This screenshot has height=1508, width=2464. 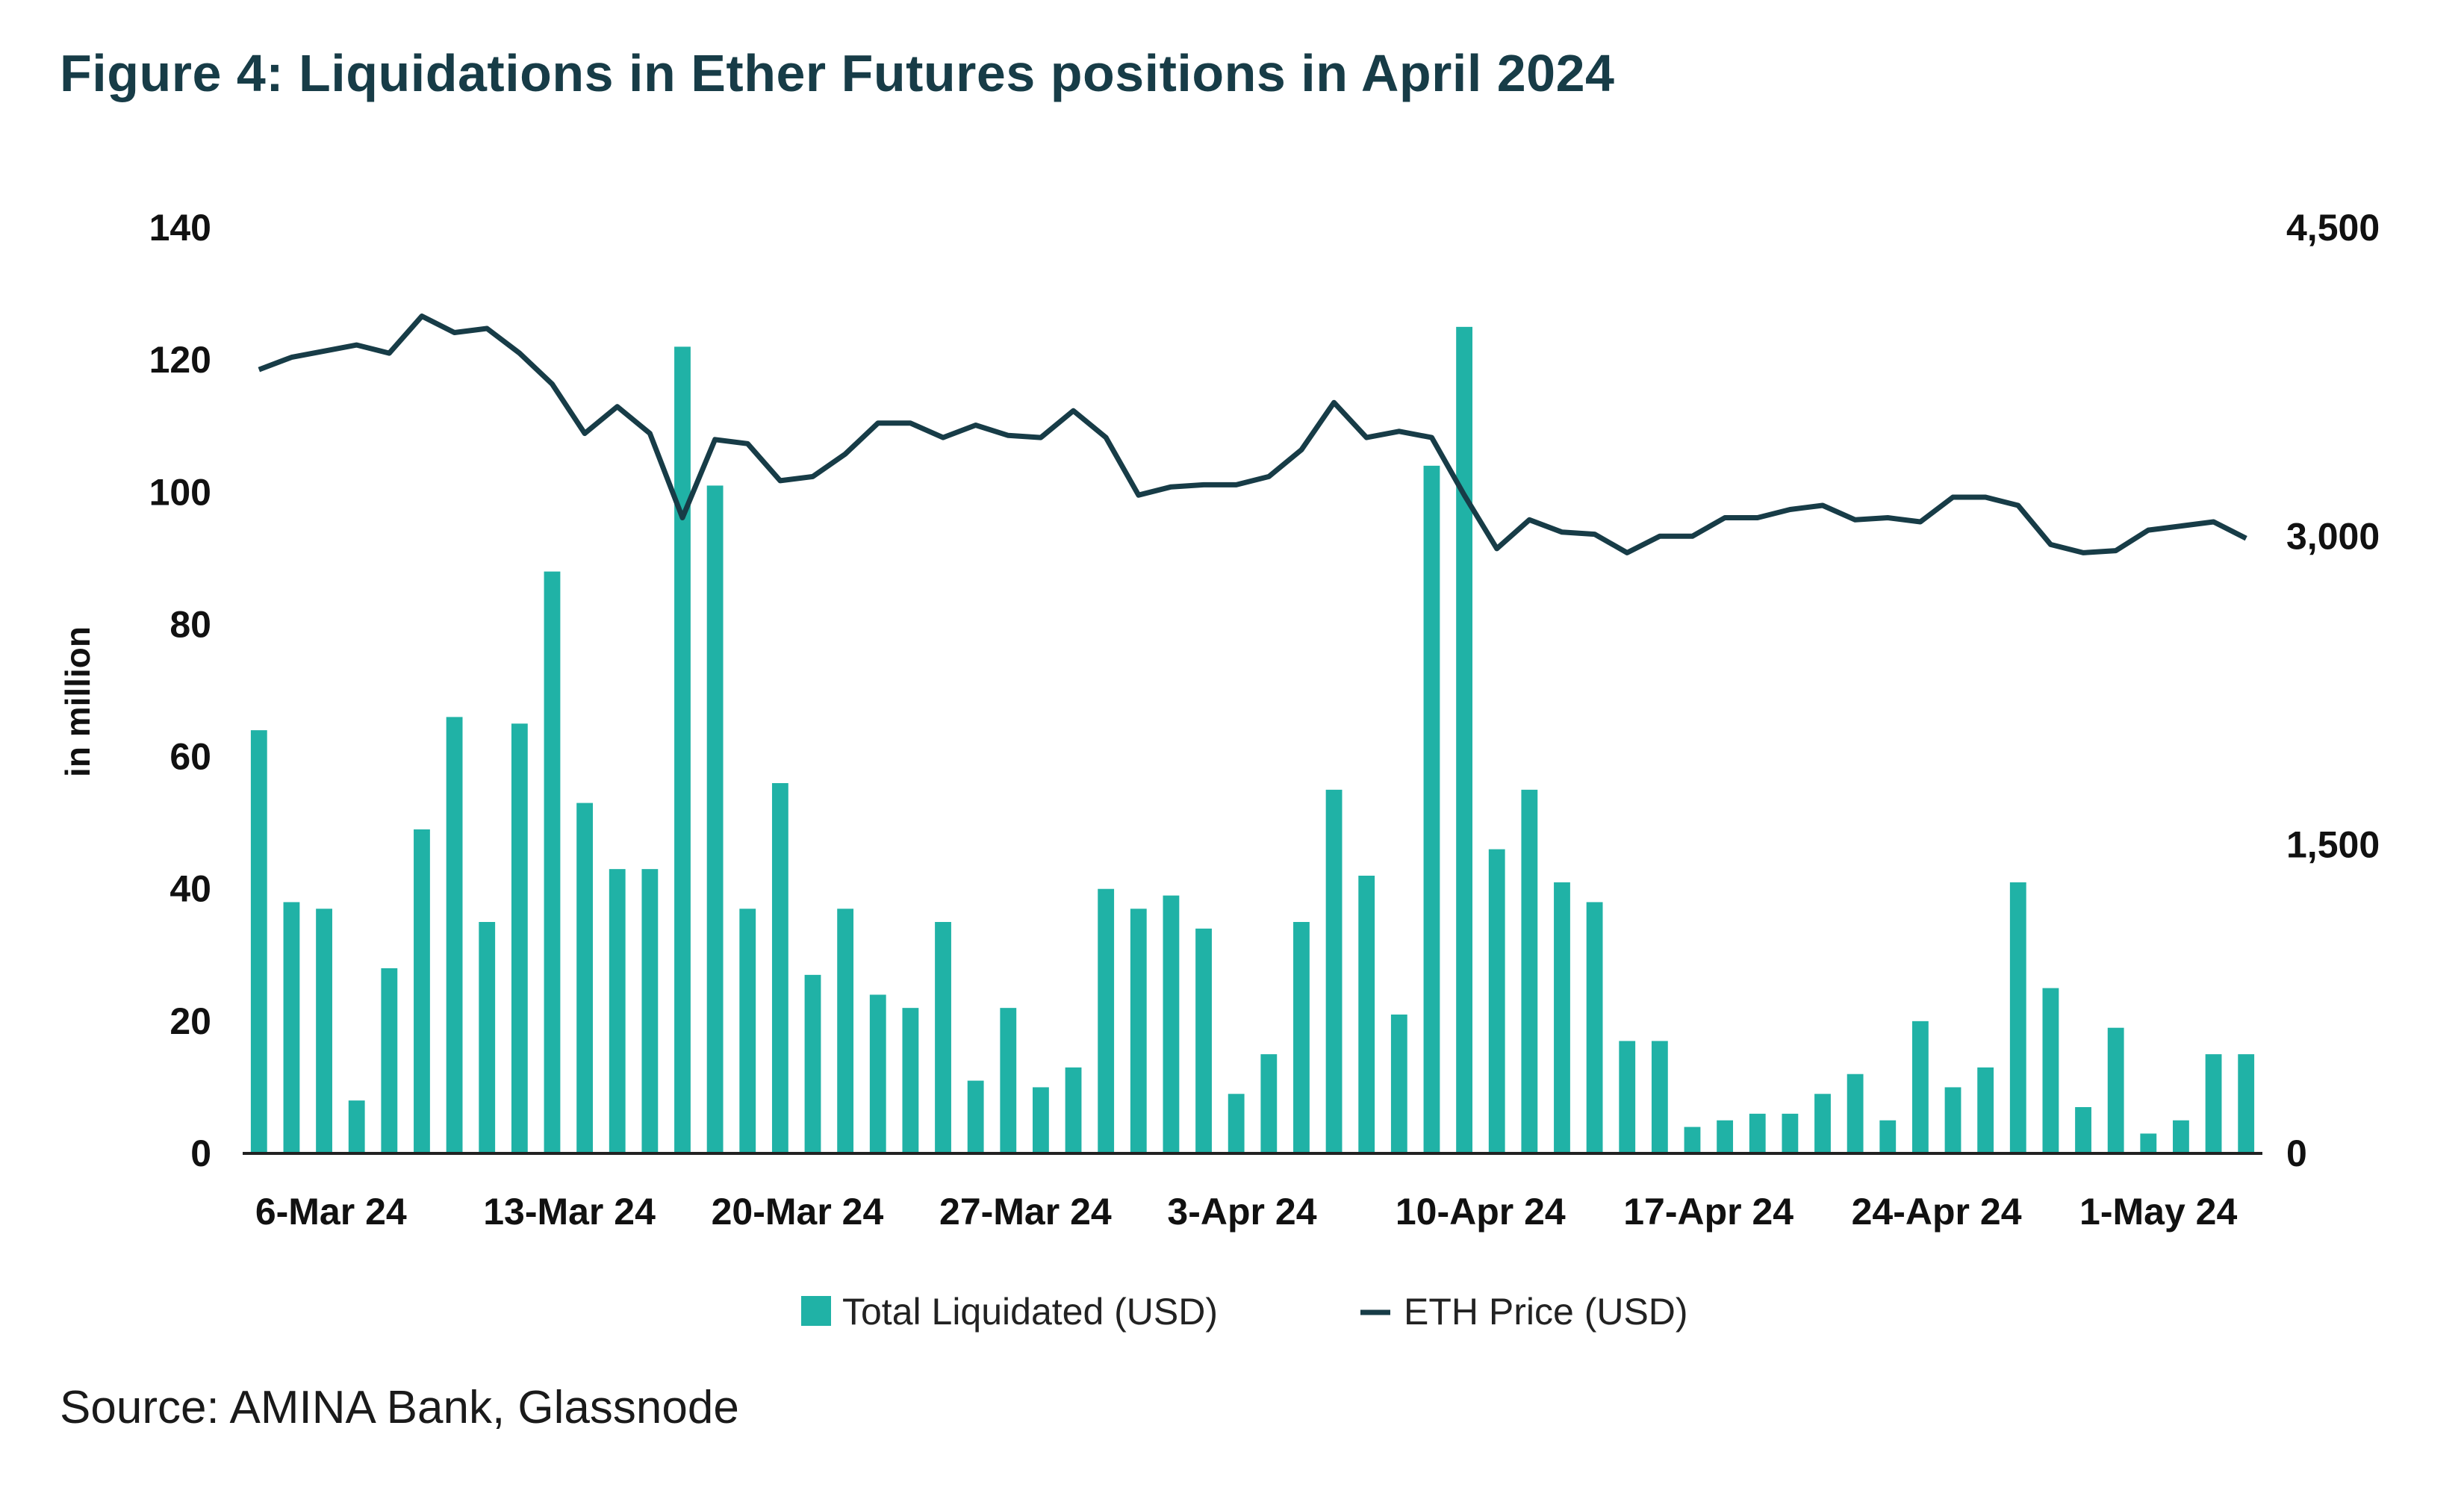 I want to click on y-right-tick-label: 1,500, so click(x=2333, y=845).